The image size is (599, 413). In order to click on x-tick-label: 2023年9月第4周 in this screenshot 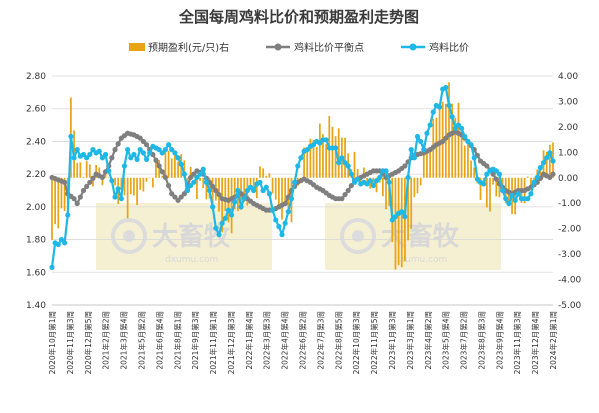, I will do `click(499, 340)`.